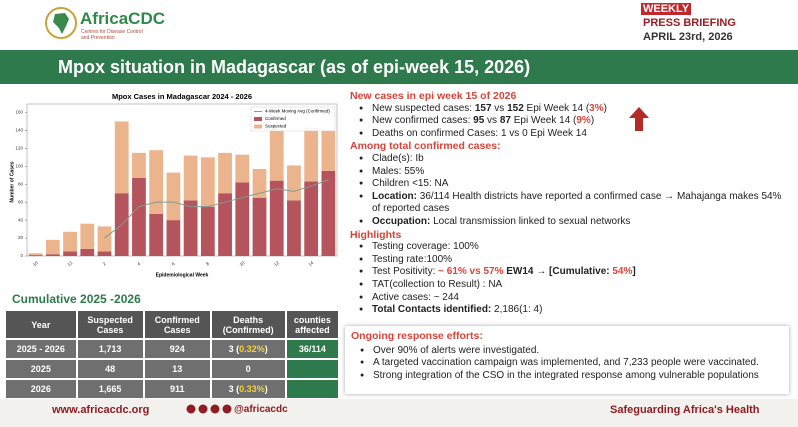  I want to click on text-run: ], so click(634, 272).